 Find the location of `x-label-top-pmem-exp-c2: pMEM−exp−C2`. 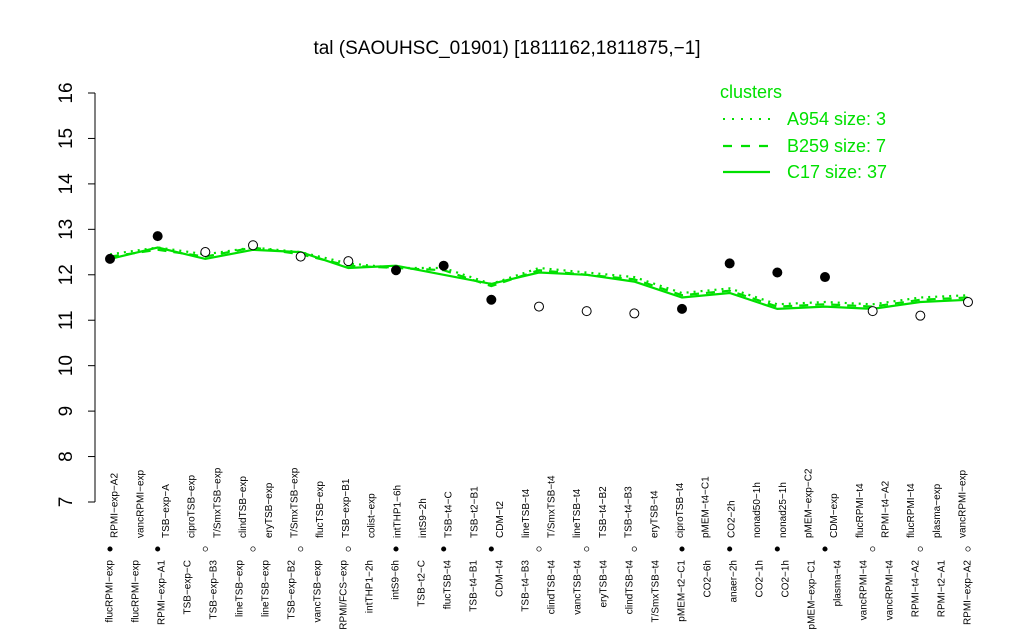

x-label-top-pmem-exp-c2: pMEM−exp−C2 is located at coordinates (808, 503).